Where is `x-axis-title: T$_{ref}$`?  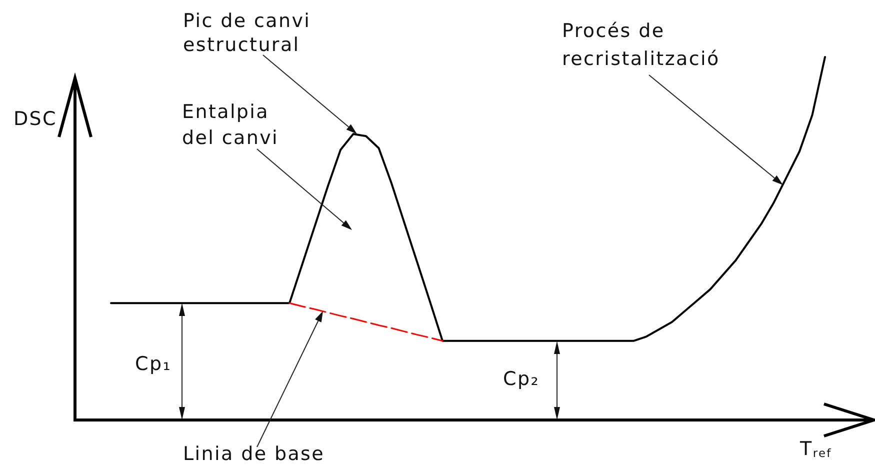 x-axis-title: T$_{ref}$ is located at coordinates (815, 449).